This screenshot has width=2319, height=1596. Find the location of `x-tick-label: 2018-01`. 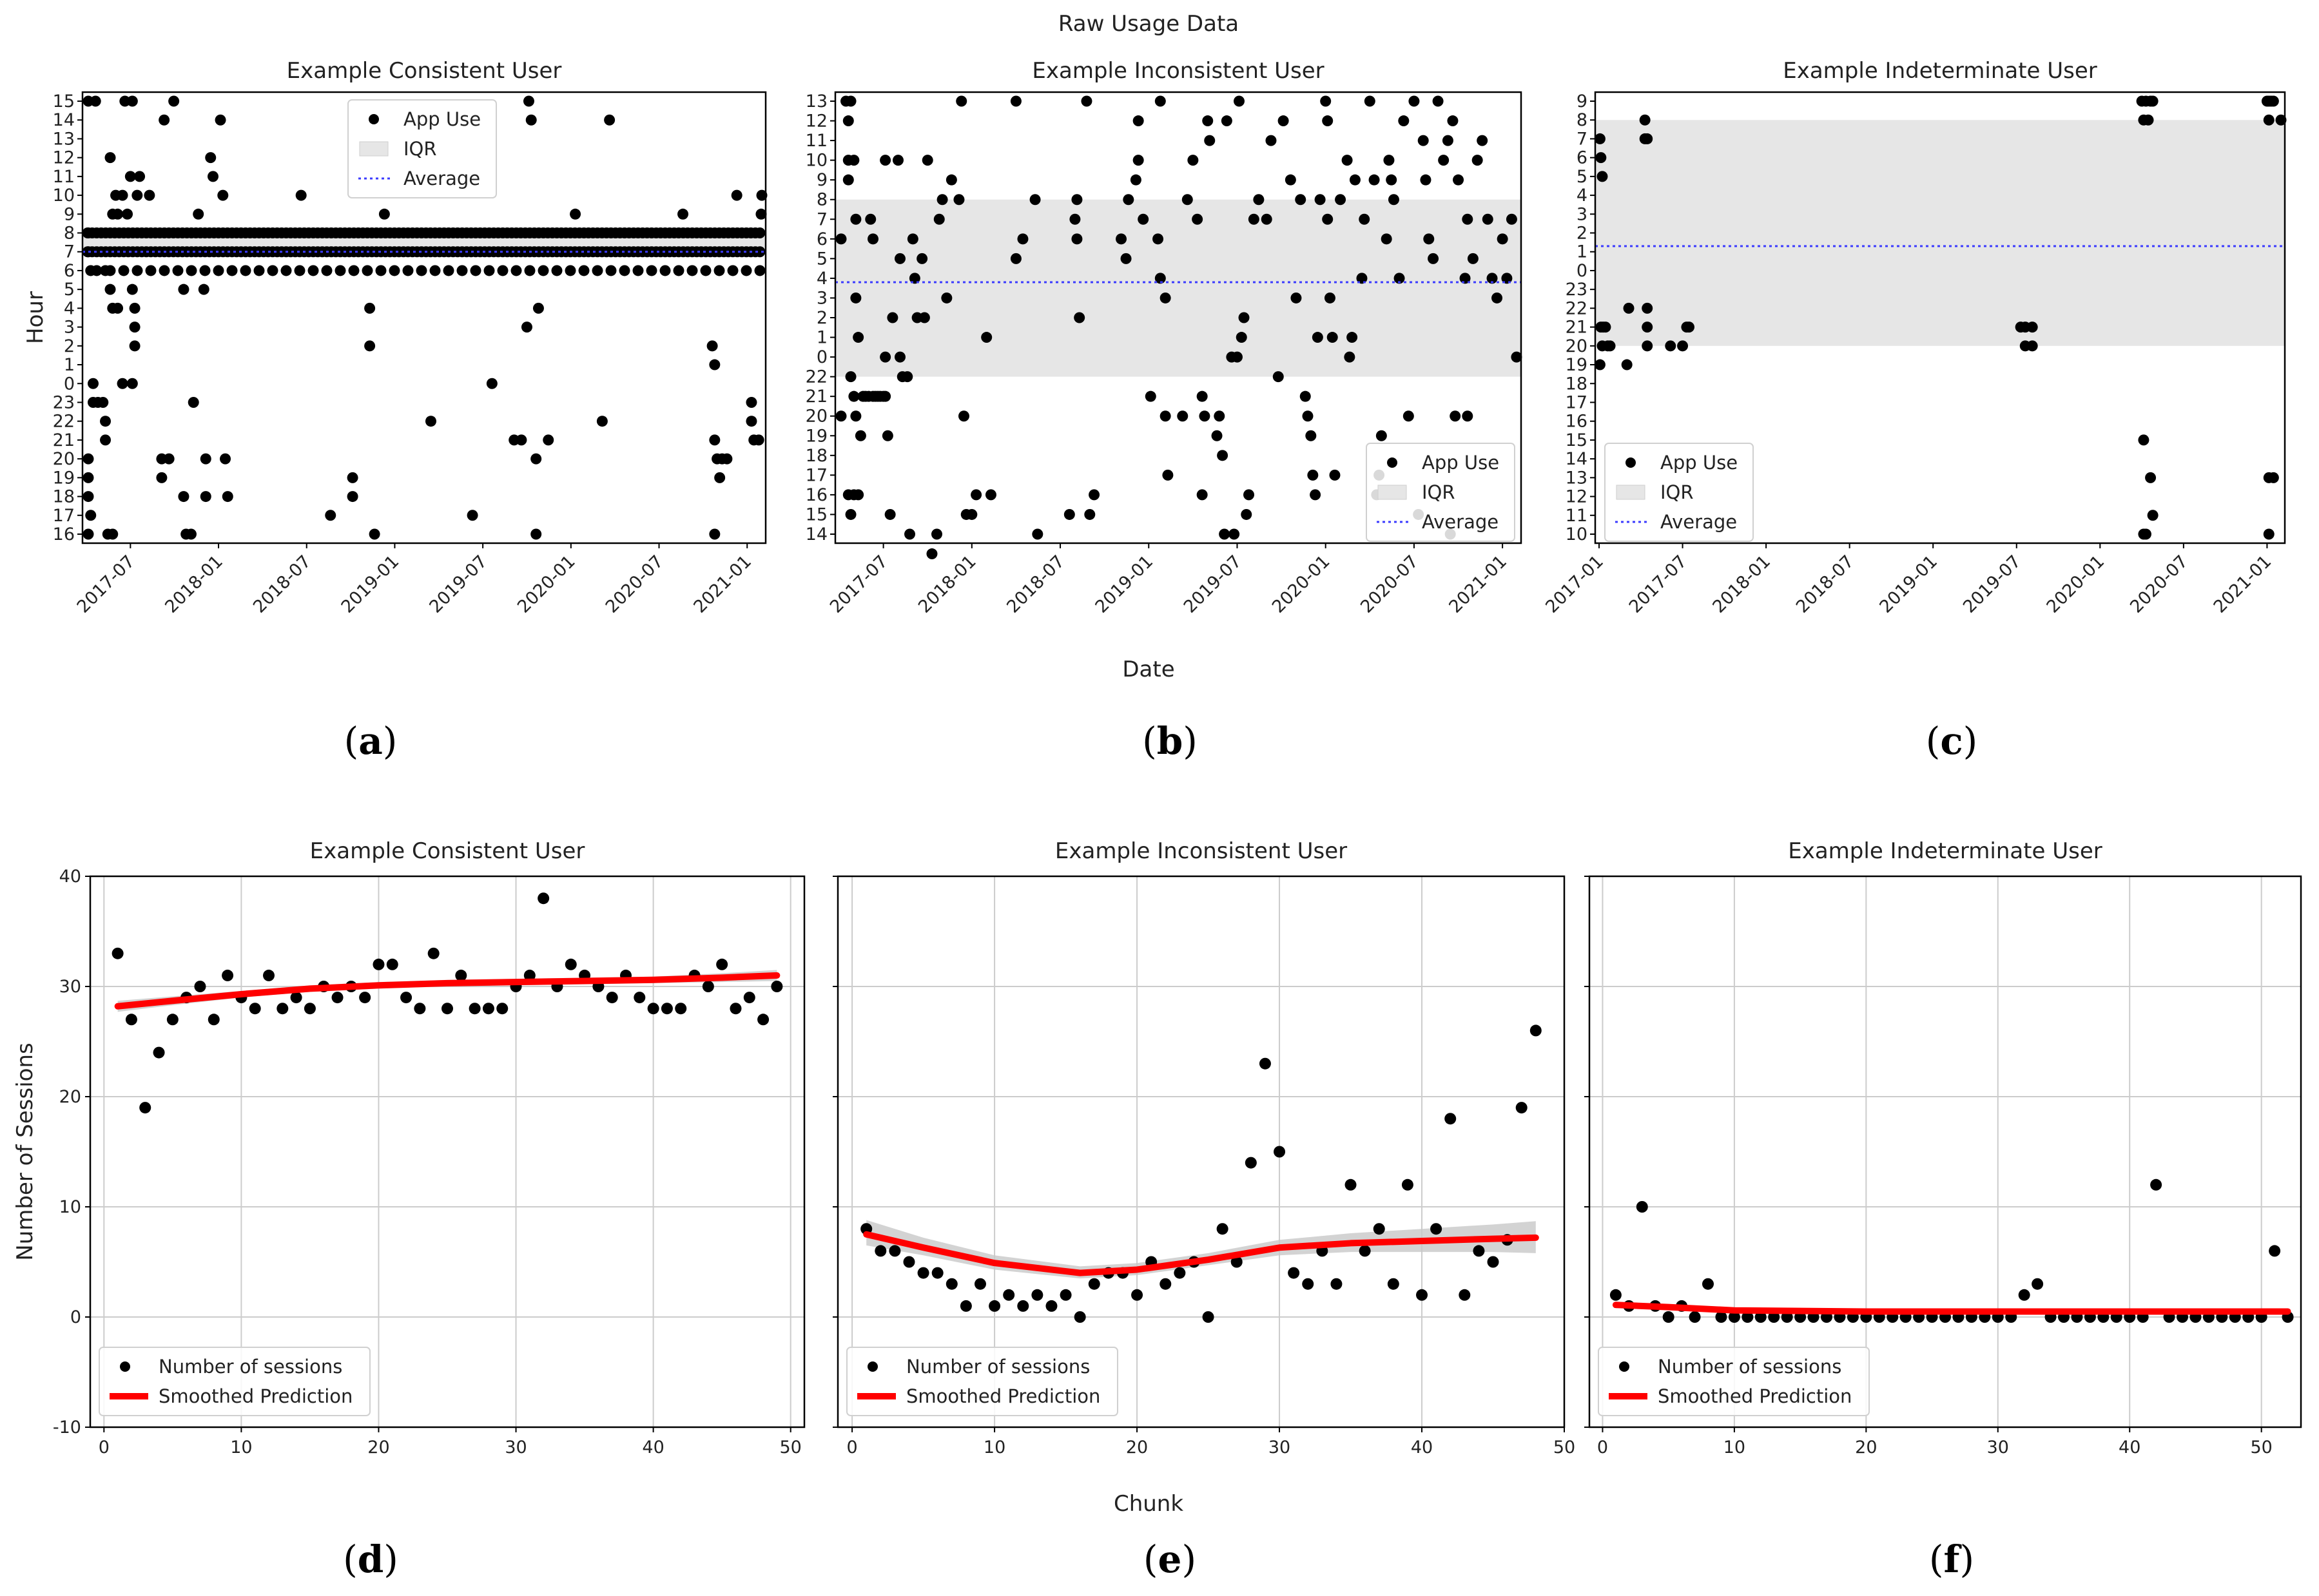

x-tick-label: 2018-01 is located at coordinates (1742, 585).